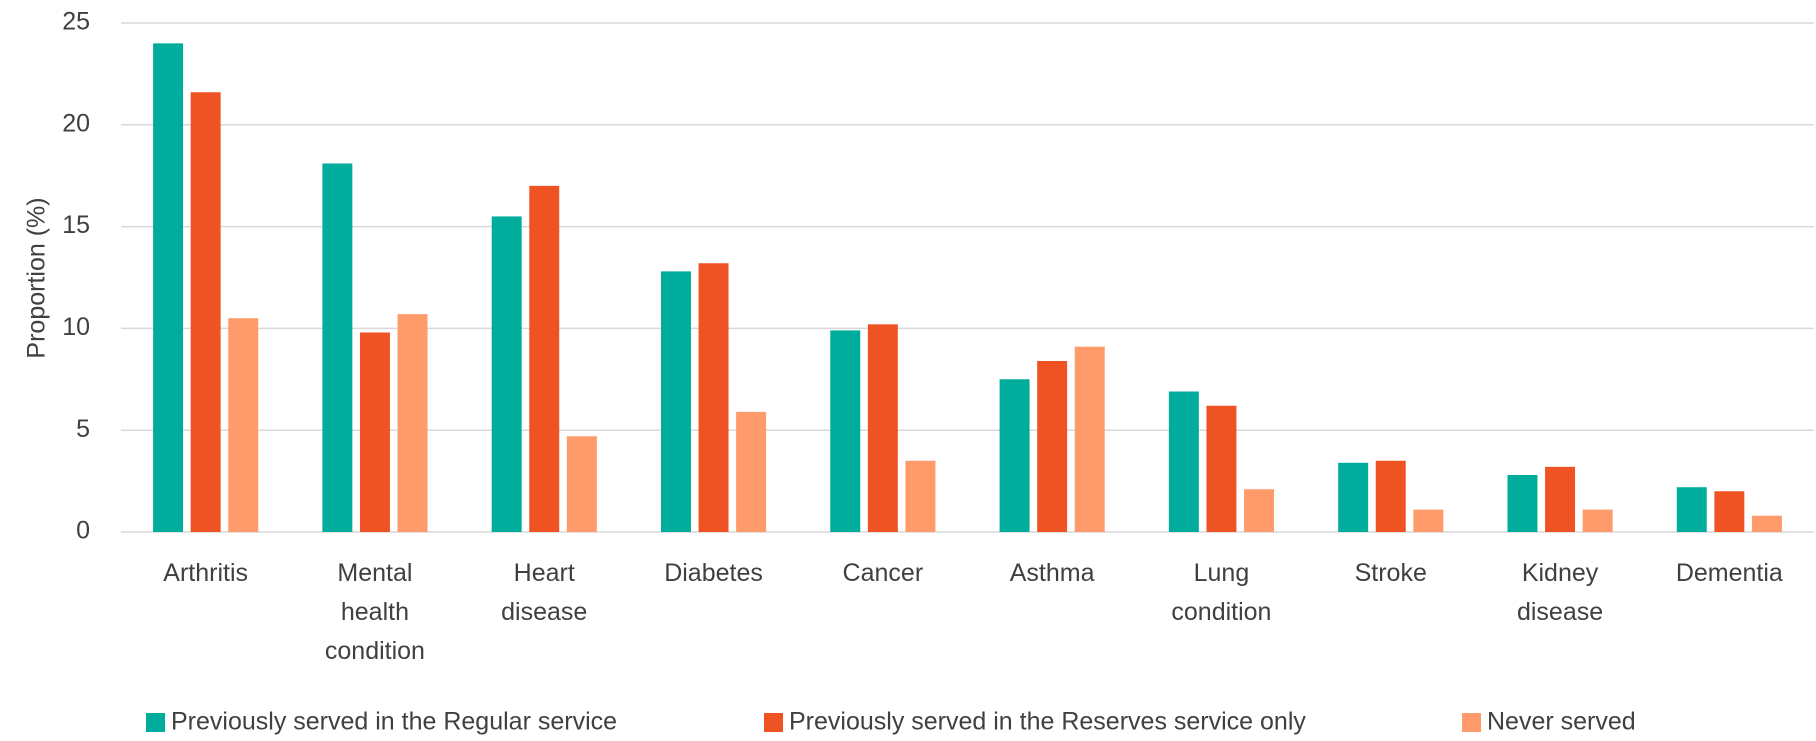 The width and height of the screenshot is (1816, 741). I want to click on y-tick-label: 25, so click(76, 22).